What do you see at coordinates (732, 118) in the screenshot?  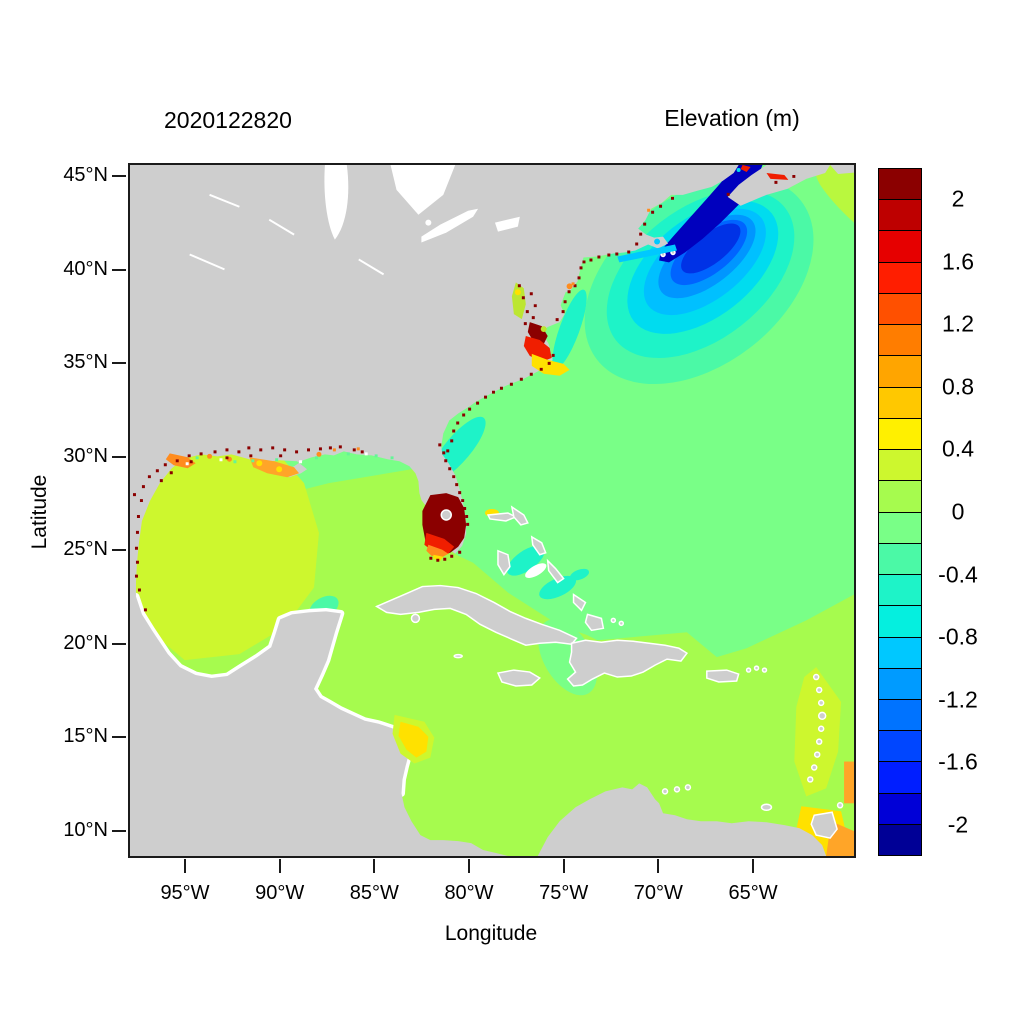 I see `colorbar-title: Elevation (m)` at bounding box center [732, 118].